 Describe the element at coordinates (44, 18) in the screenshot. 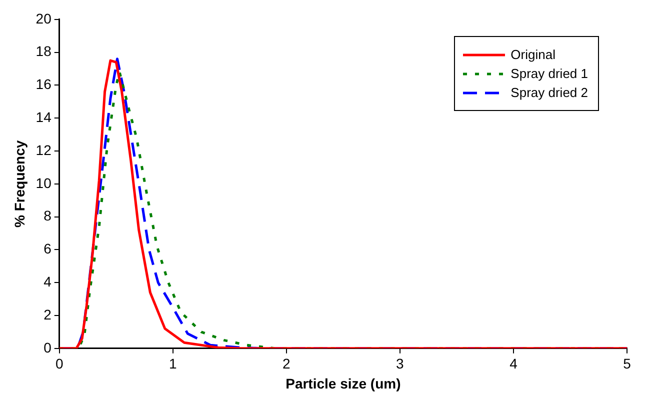

I see `y-tick-label: 20` at that location.